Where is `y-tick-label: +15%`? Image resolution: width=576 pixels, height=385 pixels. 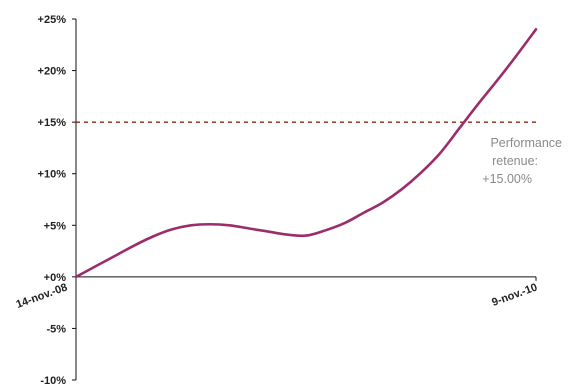
y-tick-label: +15% is located at coordinates (52, 123).